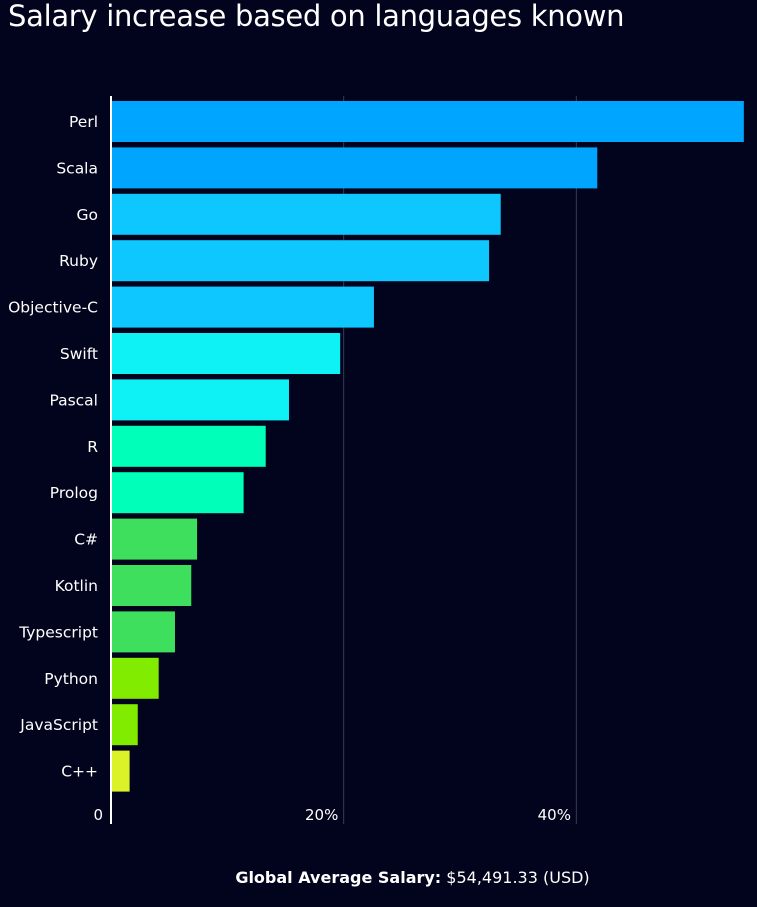 The width and height of the screenshot is (757, 907). I want to click on category-label: Scala, so click(77, 168).